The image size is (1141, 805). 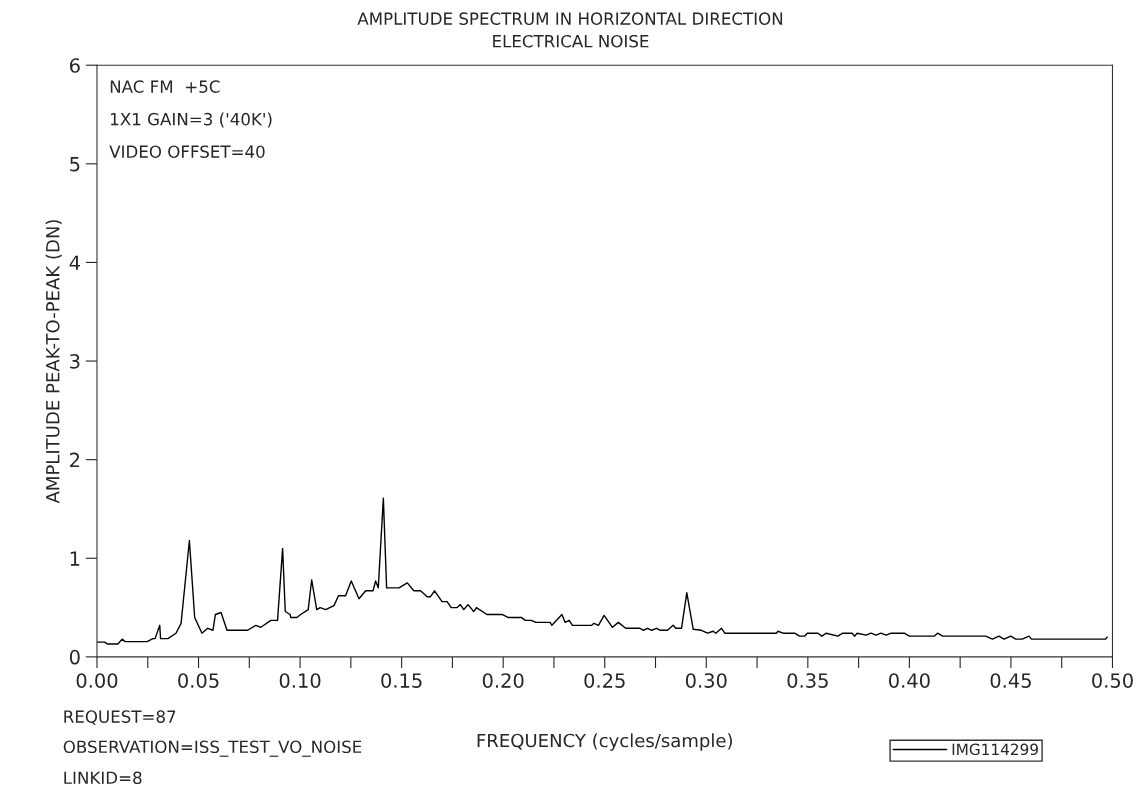 I want to click on x-tick-label: 0.45, so click(x=1010, y=680).